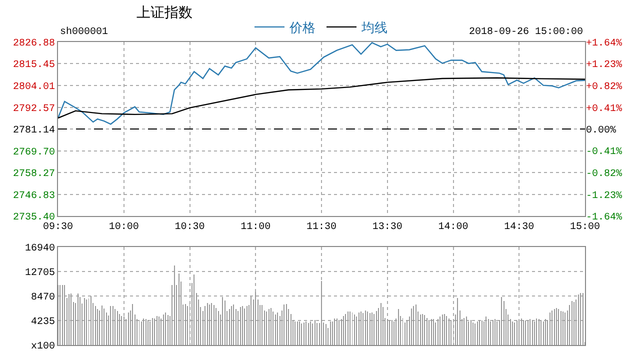 This screenshot has width=636, height=362. I want to click on legend-label: 均线, so click(374, 28).